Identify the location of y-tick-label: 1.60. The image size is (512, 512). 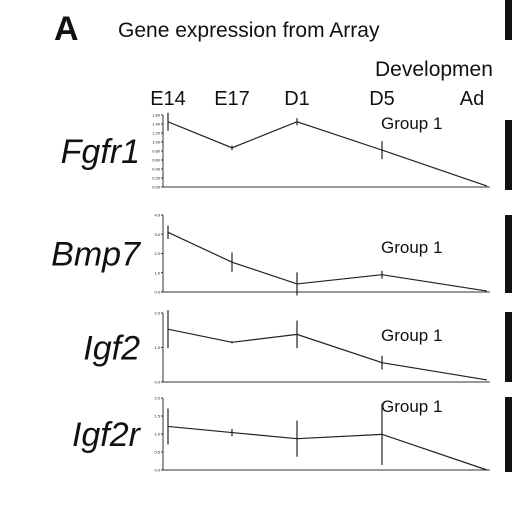
(156, 115).